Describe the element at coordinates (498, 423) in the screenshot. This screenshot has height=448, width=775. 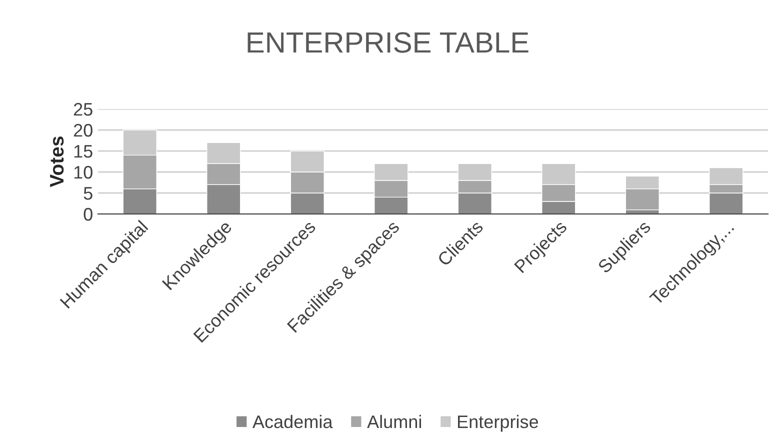
I see `legend-label: Enterprise` at that location.